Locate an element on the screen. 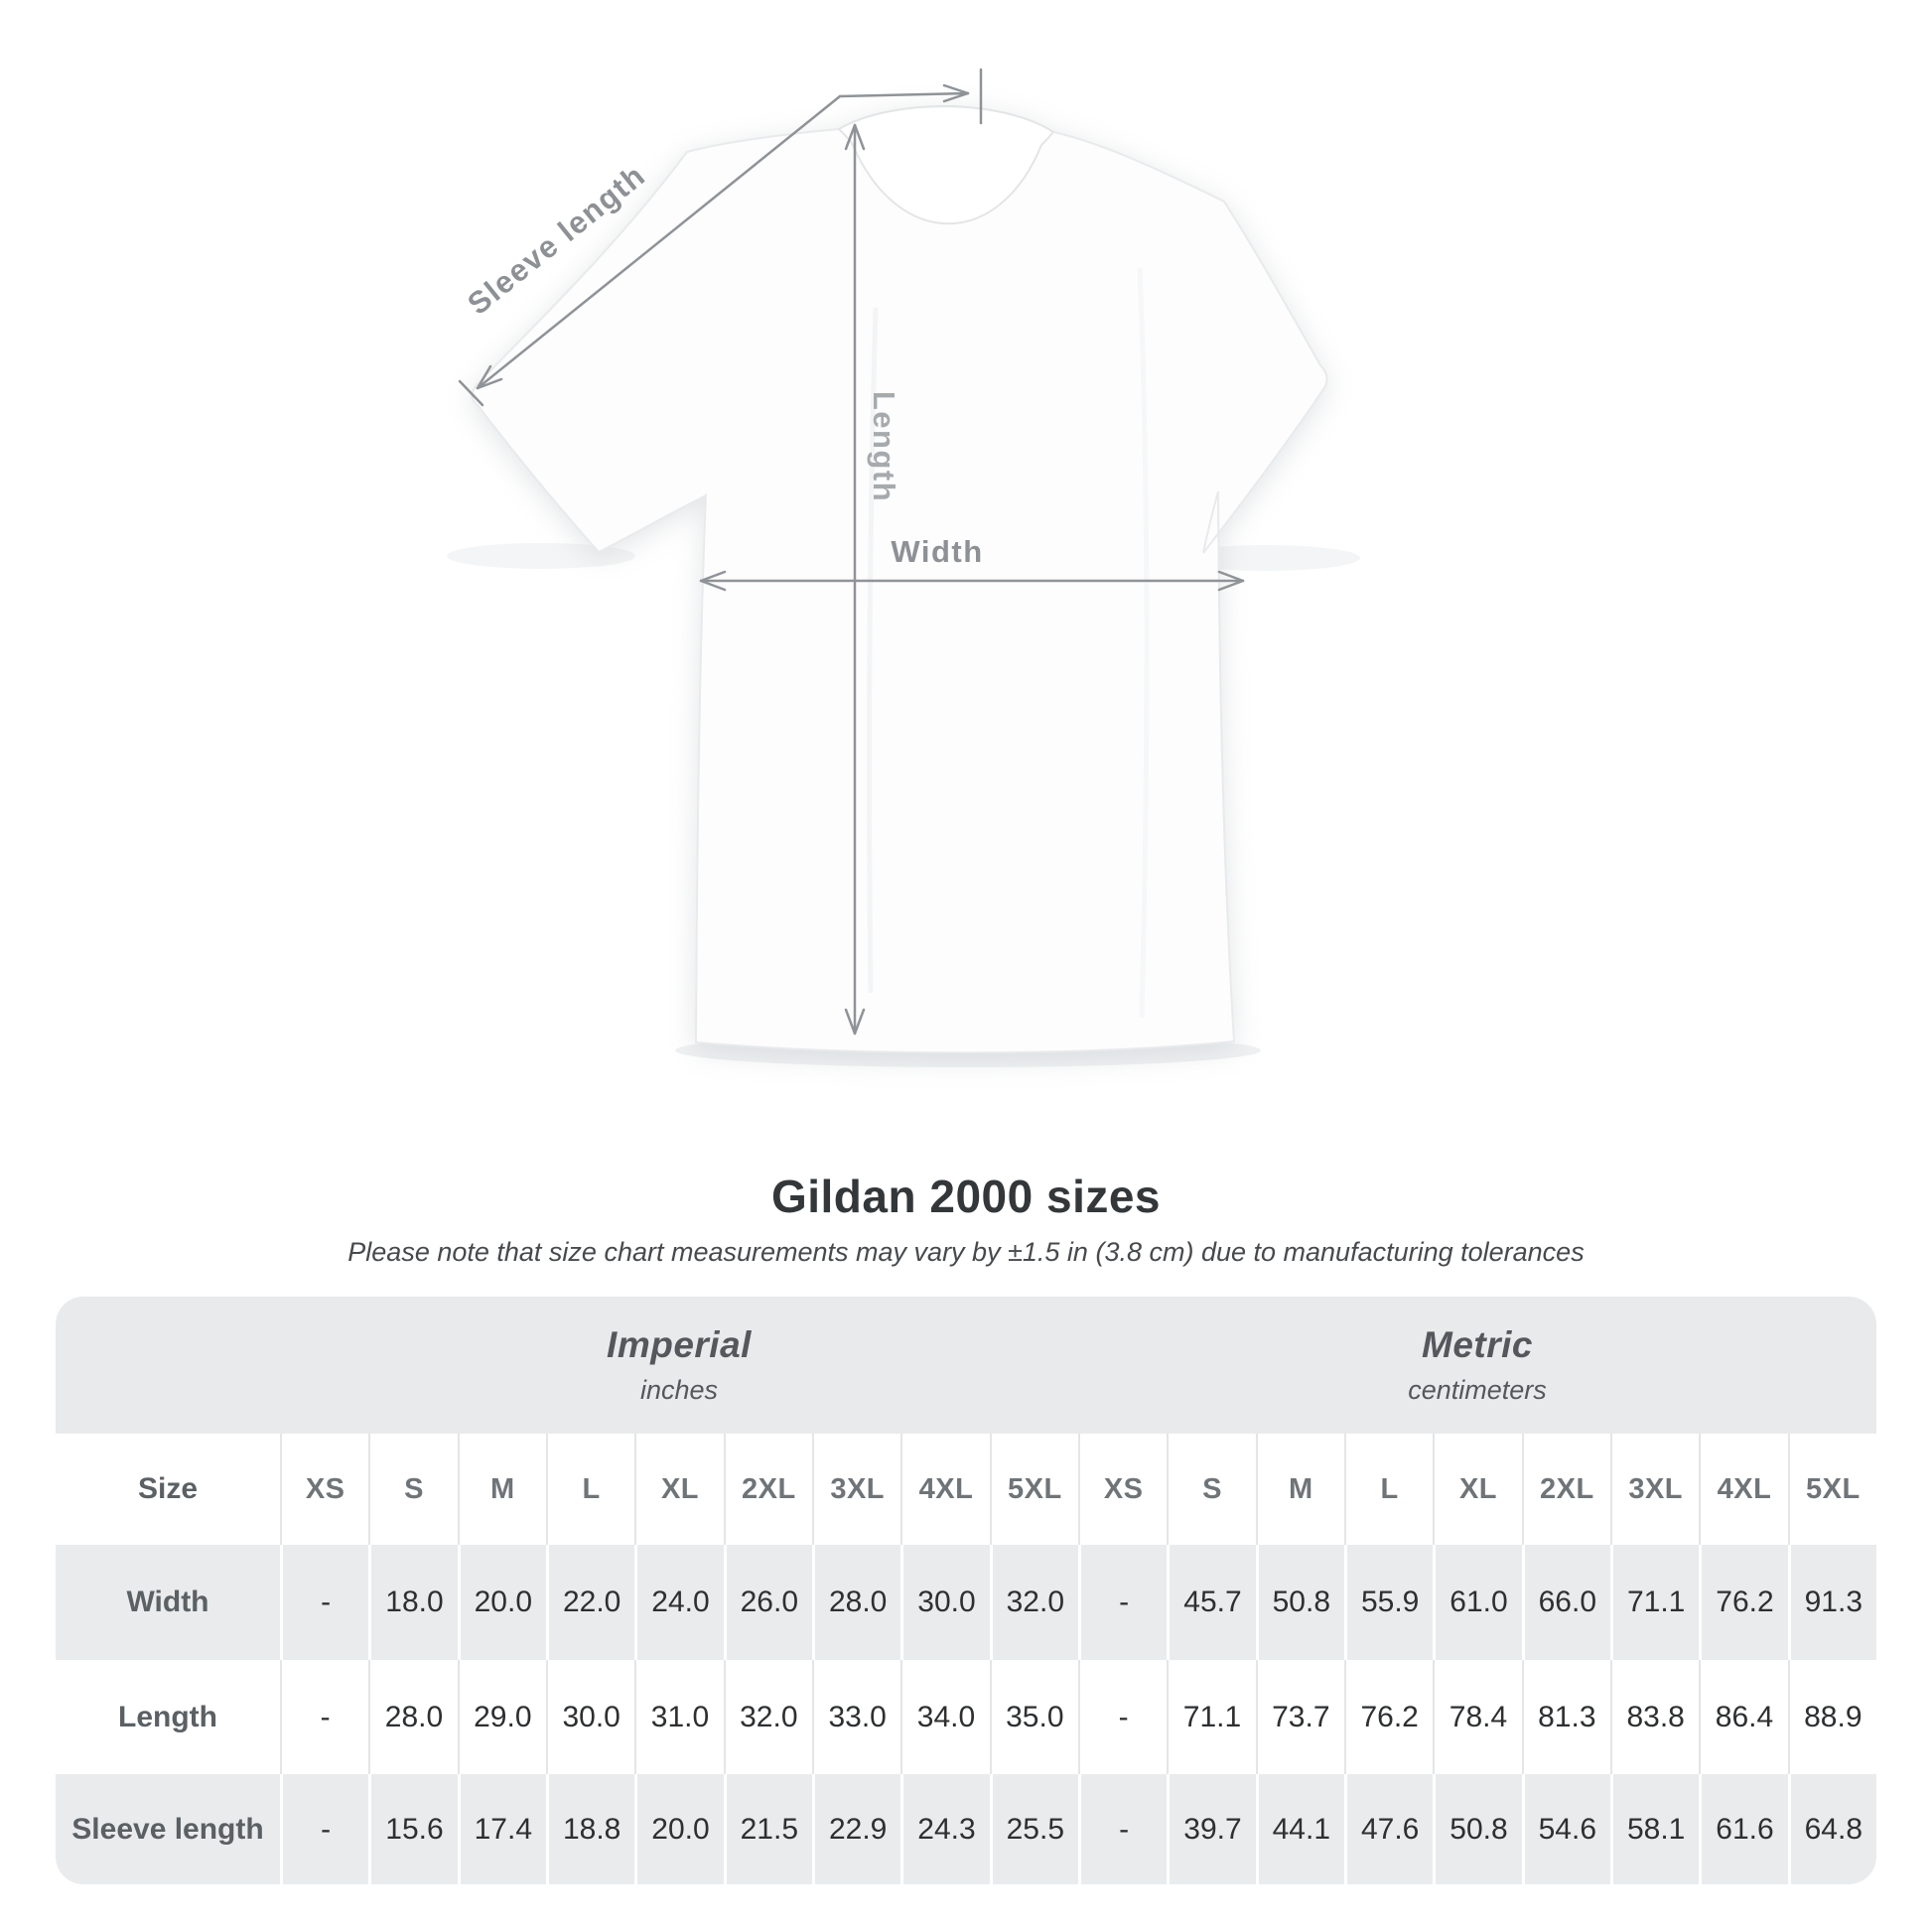 Image resolution: width=1932 pixels, height=1932 pixels. imperial-value-cell: 18.0 is located at coordinates (413, 1602).